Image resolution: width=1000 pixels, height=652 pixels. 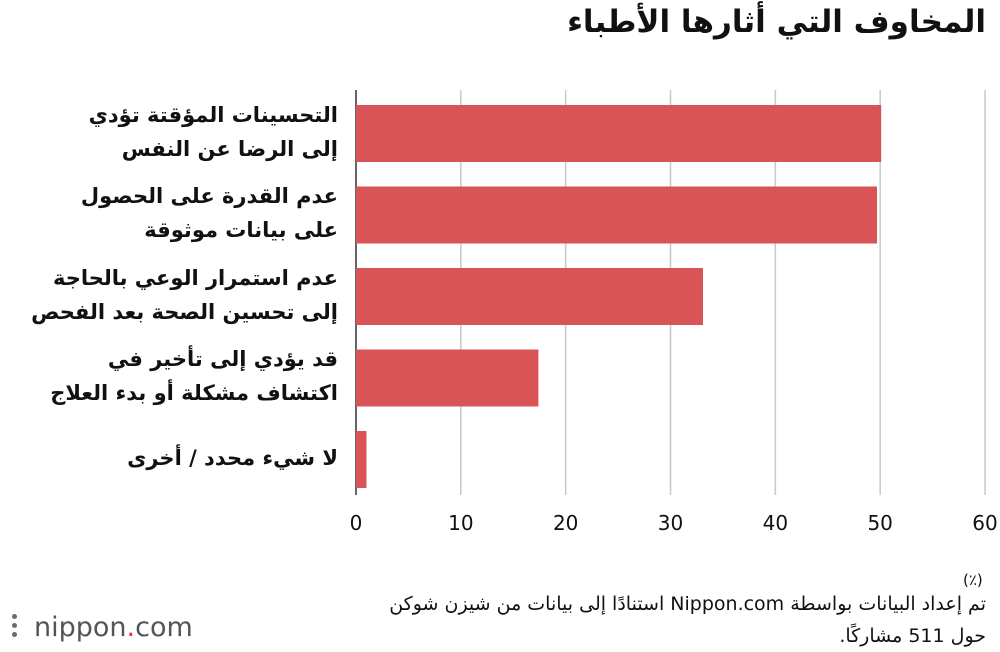 I want to click on category-label: التحسينات المؤقتة تؤدي إلى الرضا عن النفس, so click(x=169, y=132).